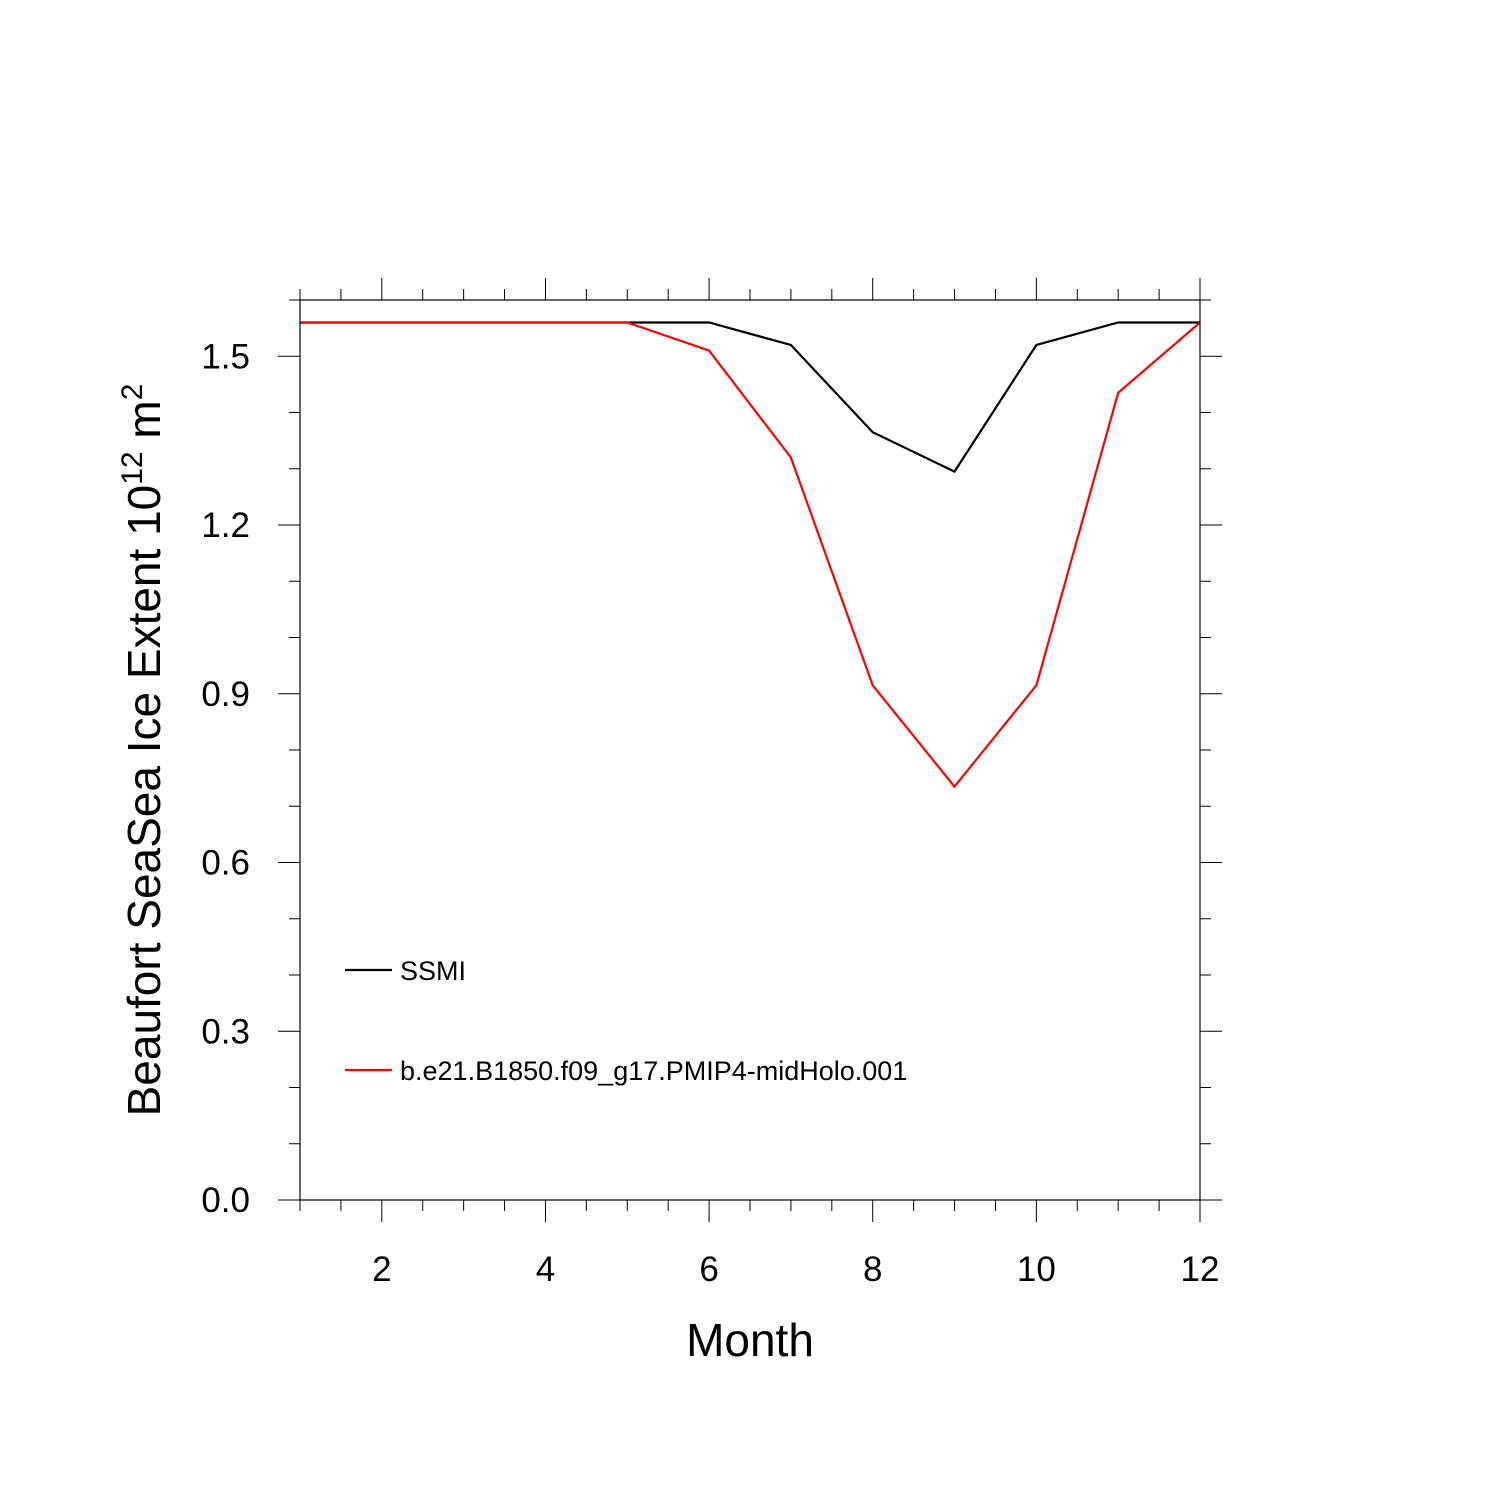  Describe the element at coordinates (872, 1269) in the screenshot. I see `x-tick-label: 8` at that location.